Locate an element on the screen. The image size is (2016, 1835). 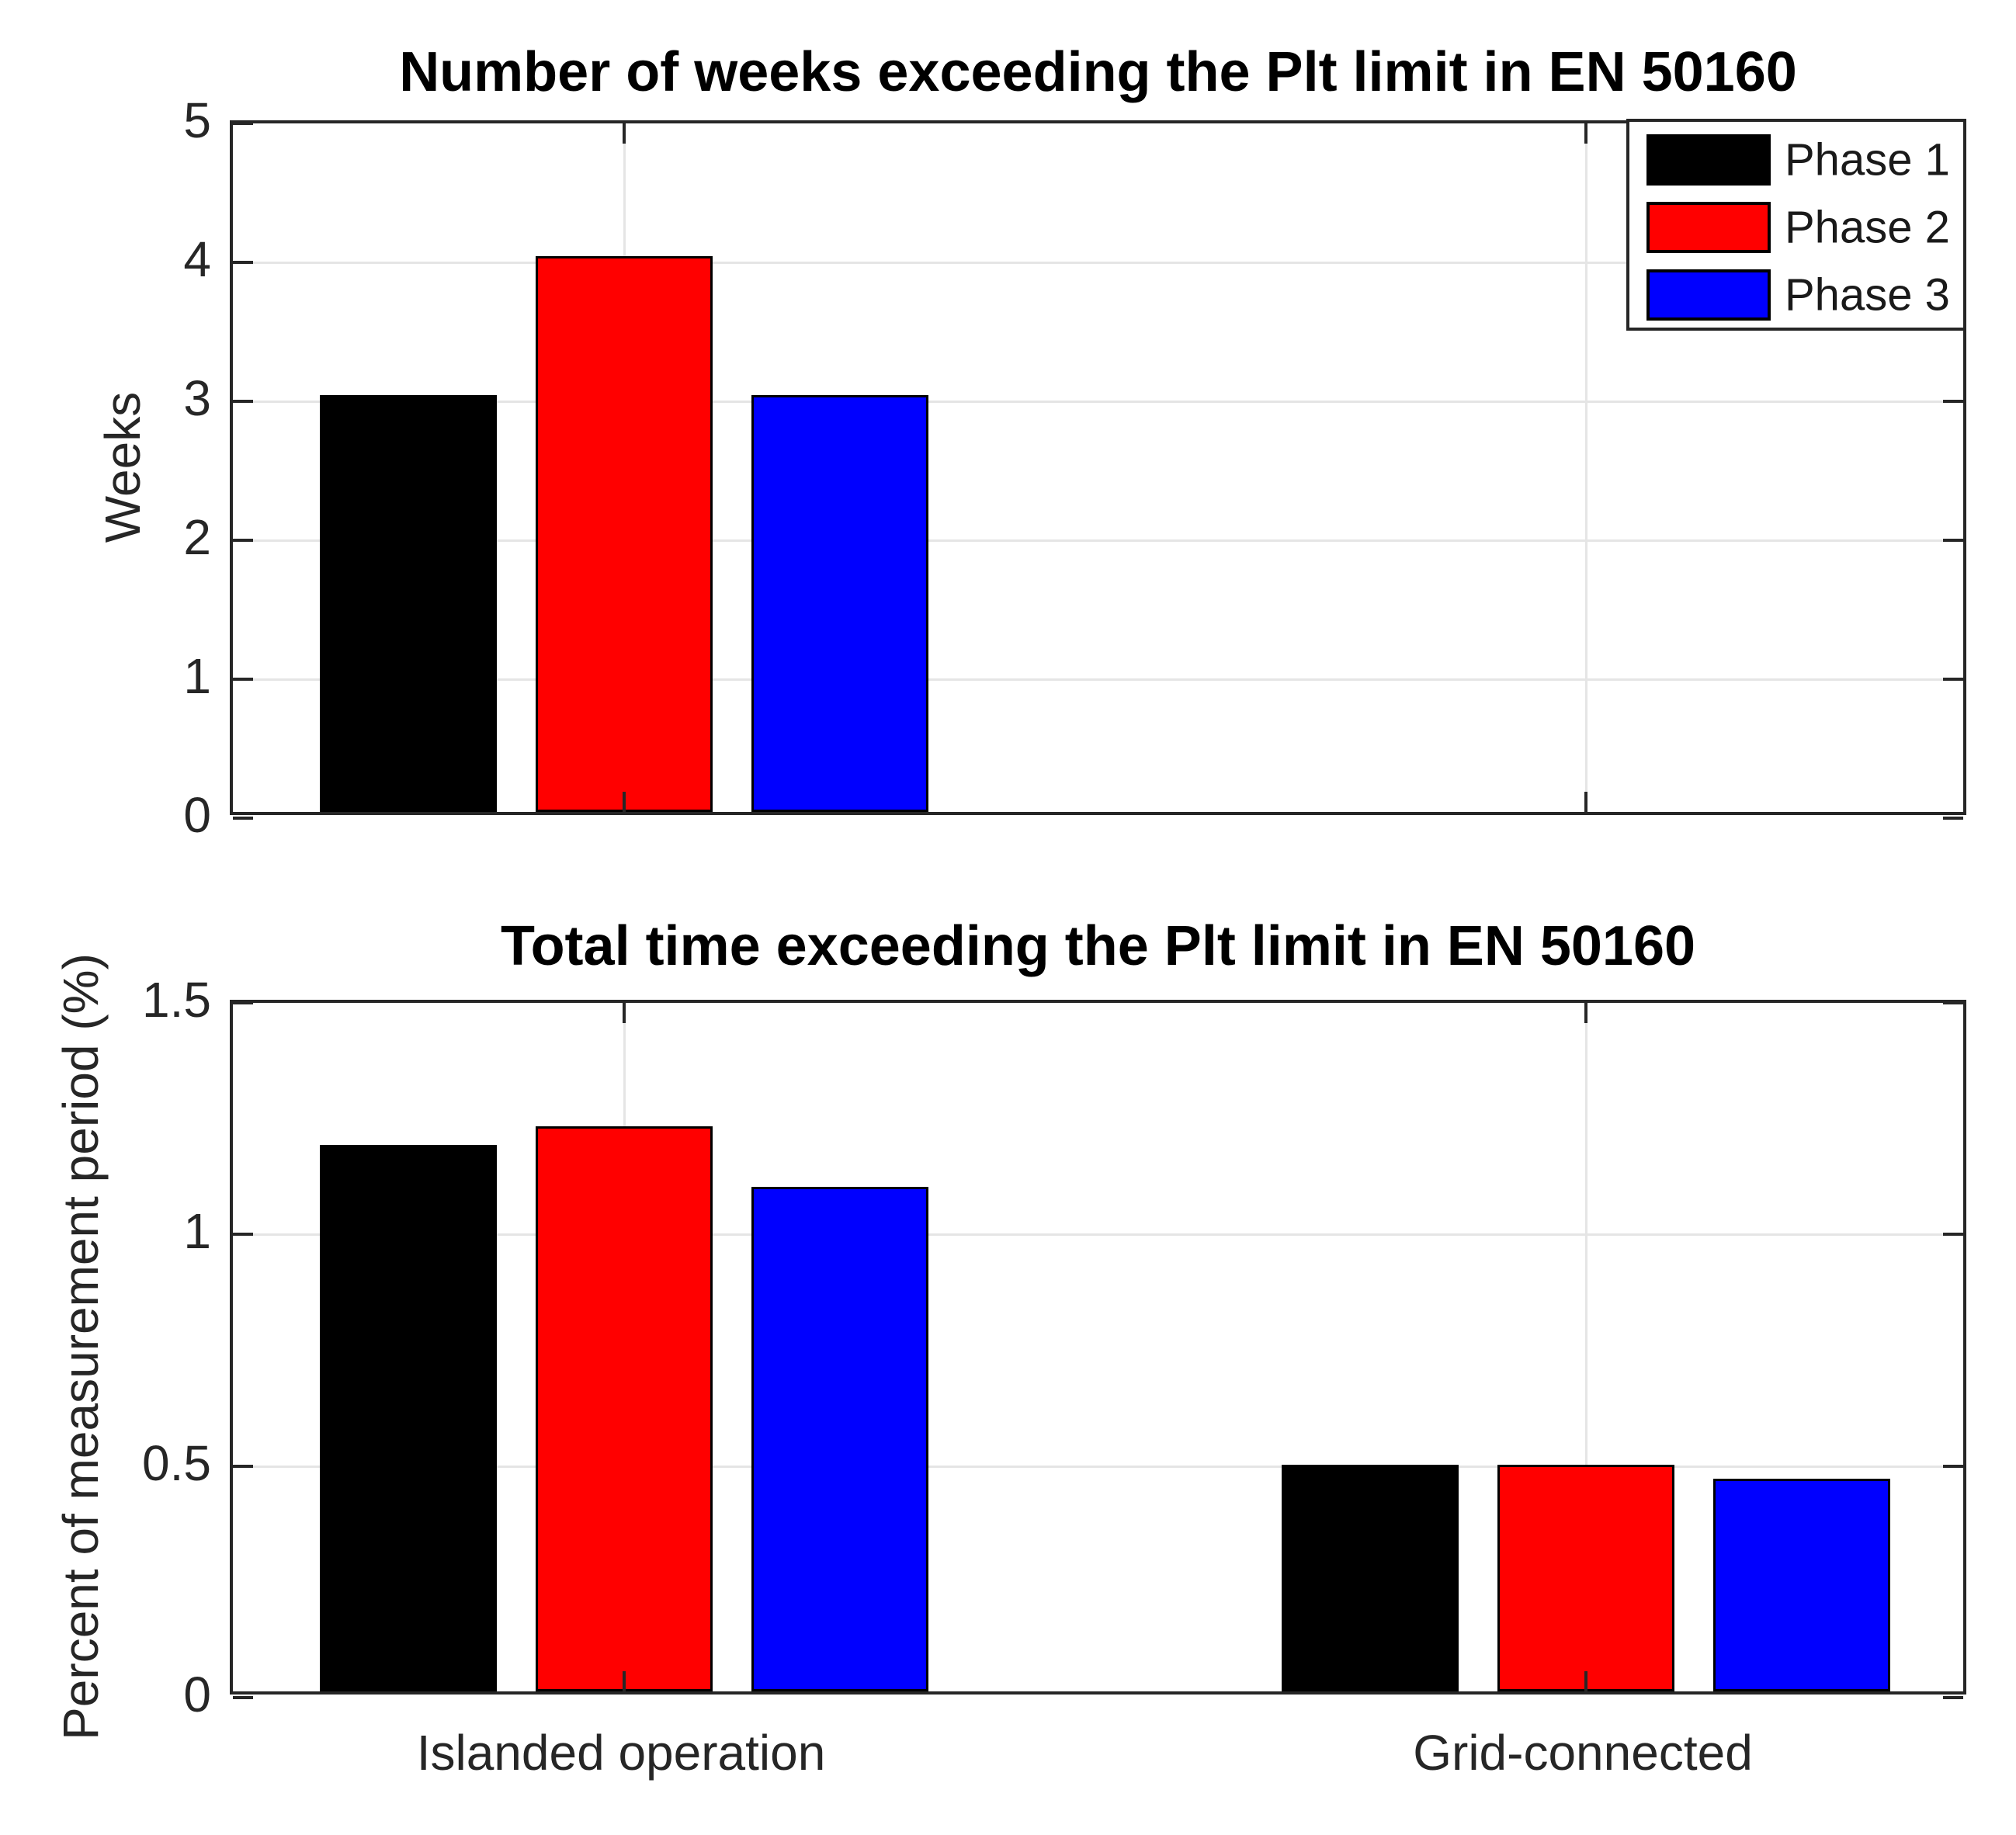
percent-y-axis-label: Percent of measurement period (%) is located at coordinates (81, 1346).